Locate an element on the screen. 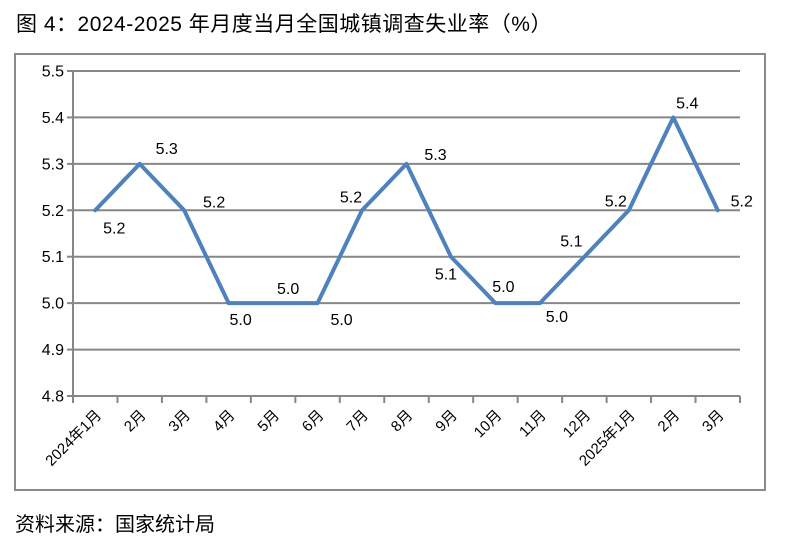  svg-text: 12月 is located at coordinates (577, 424).